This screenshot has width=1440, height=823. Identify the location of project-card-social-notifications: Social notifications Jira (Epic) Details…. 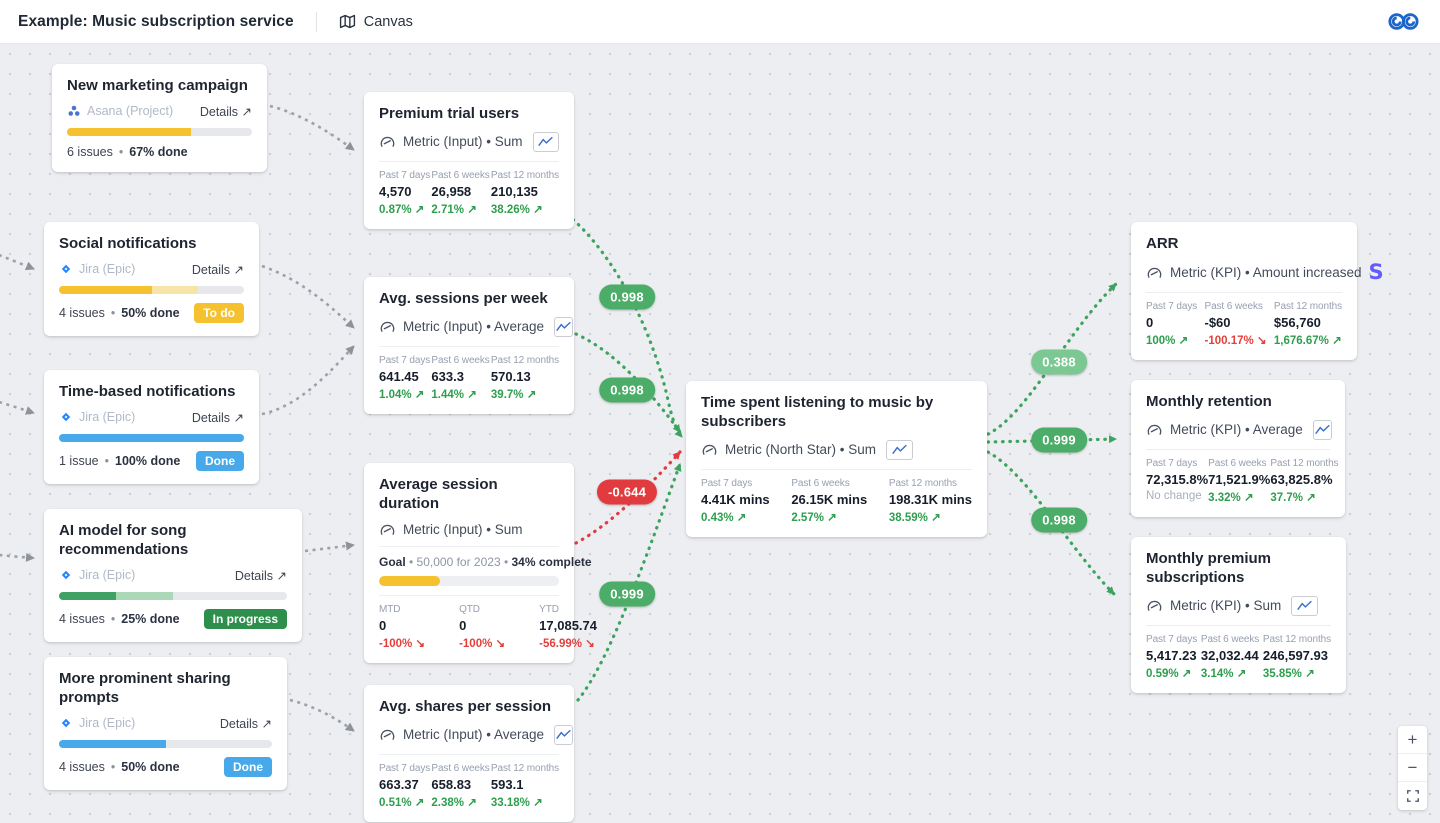
(151, 279).